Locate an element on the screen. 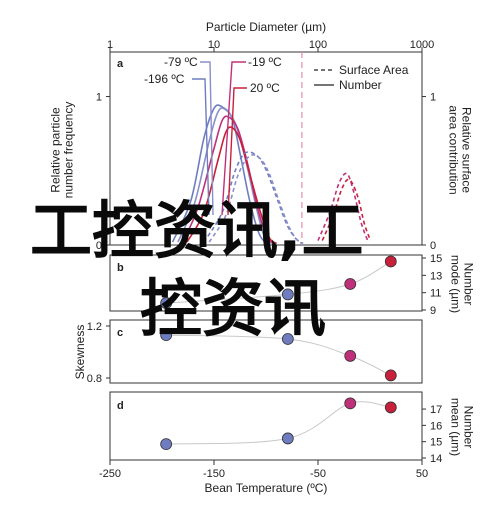 The width and height of the screenshot is (498, 507). d-trend-line is located at coordinates (278, 423).